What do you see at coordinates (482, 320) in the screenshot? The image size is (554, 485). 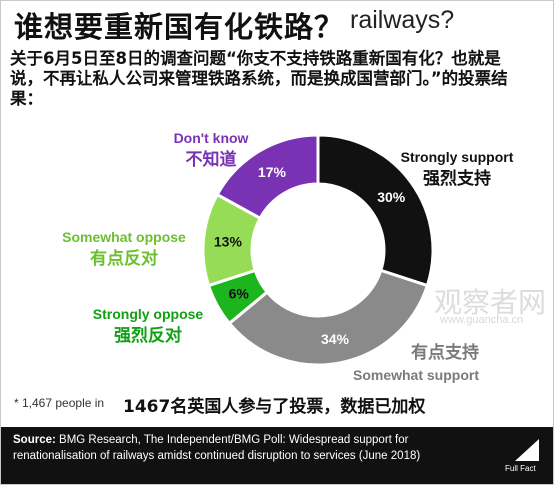 I see `watermark-url: www.guancha.cn` at bounding box center [482, 320].